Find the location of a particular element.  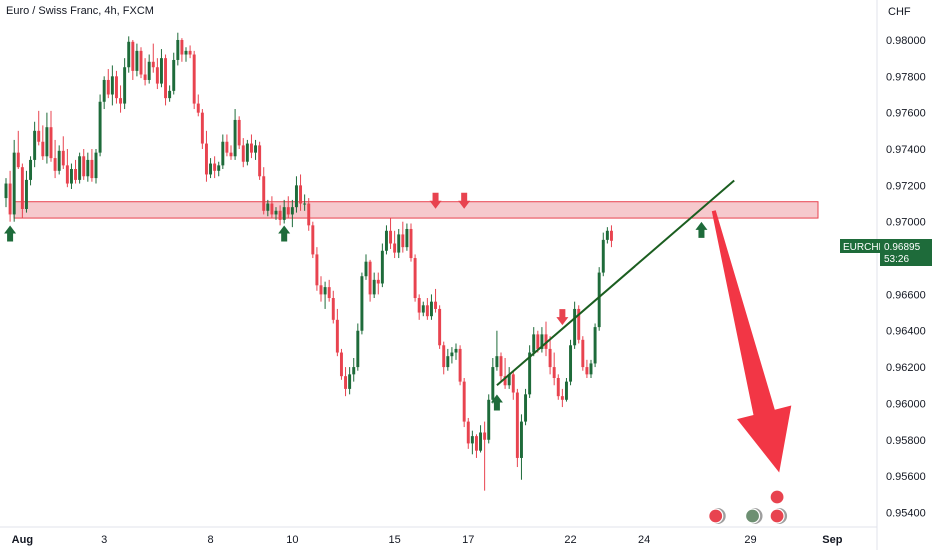

chart-title: Euro / Swiss Franc, 4h, FXCM is located at coordinates (80, 11).